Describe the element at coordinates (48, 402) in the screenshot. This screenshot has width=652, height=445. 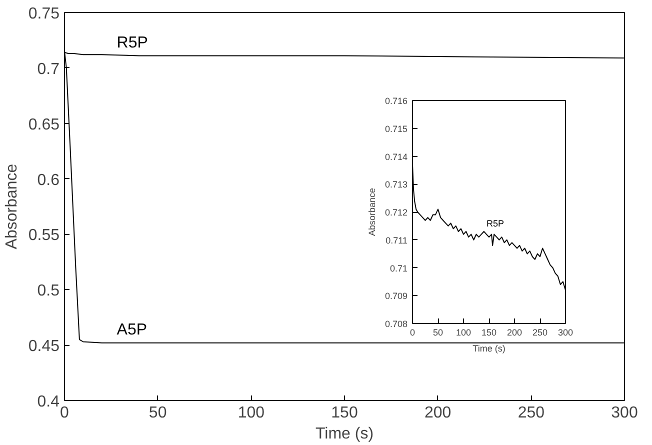
I see `y-tick-label: 0.4` at that location.